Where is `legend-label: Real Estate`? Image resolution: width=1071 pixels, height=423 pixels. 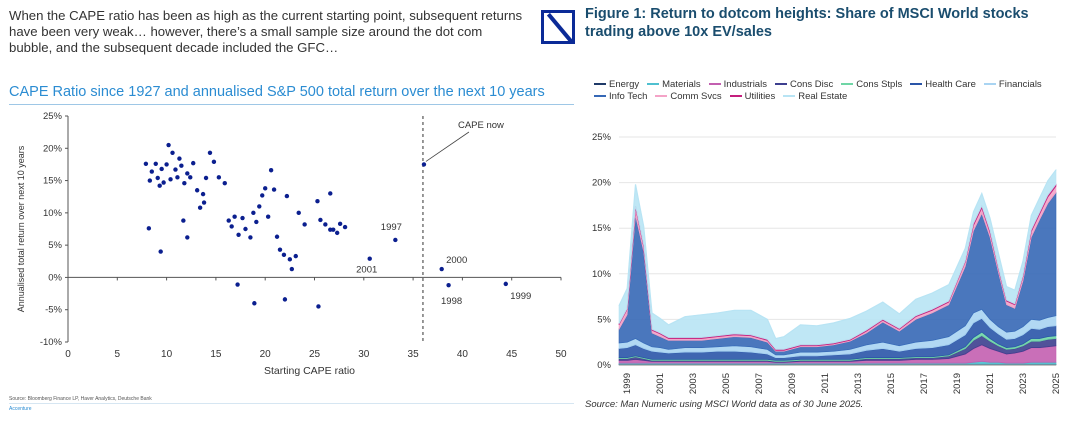 legend-label: Real Estate is located at coordinates (823, 96).